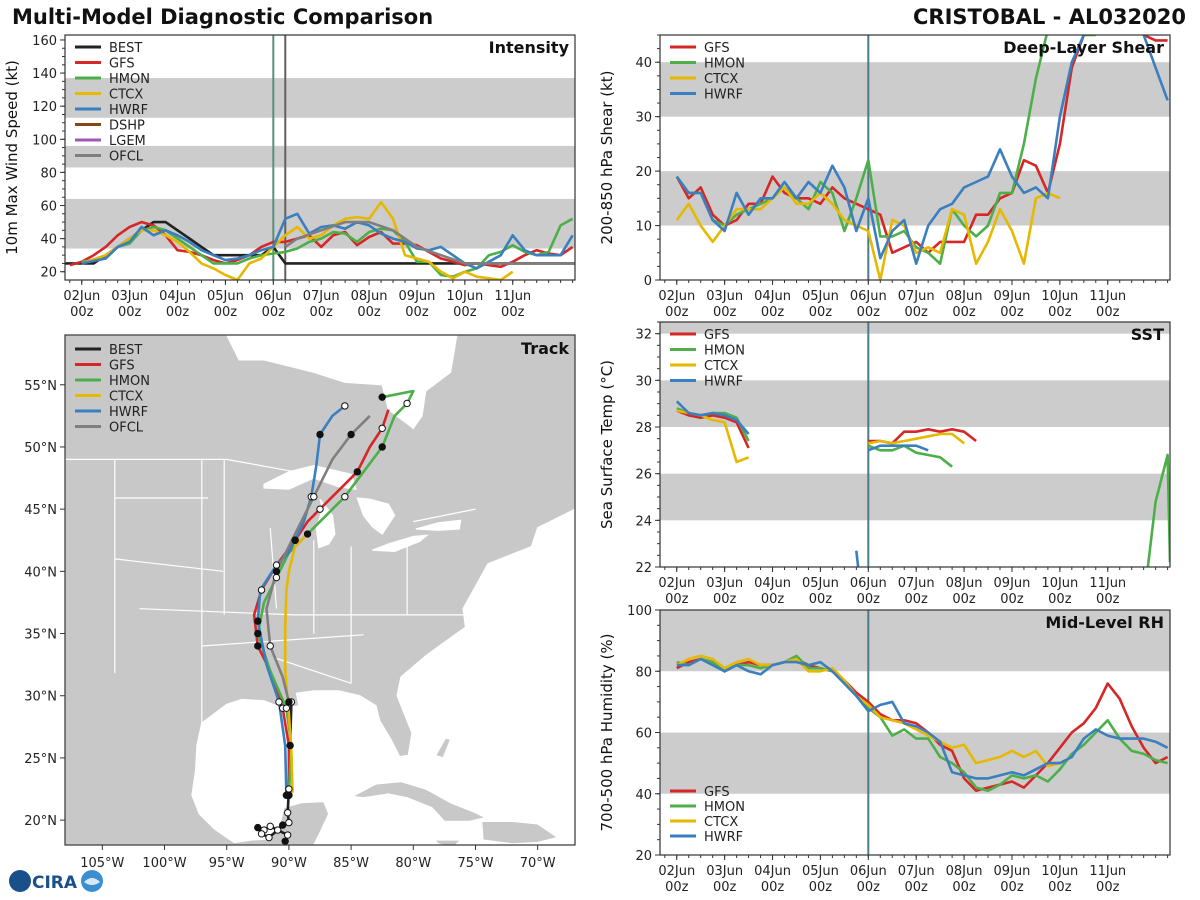 This screenshot has width=1200, height=900. I want to click on legend-label-hmon: HMON, so click(724, 351).